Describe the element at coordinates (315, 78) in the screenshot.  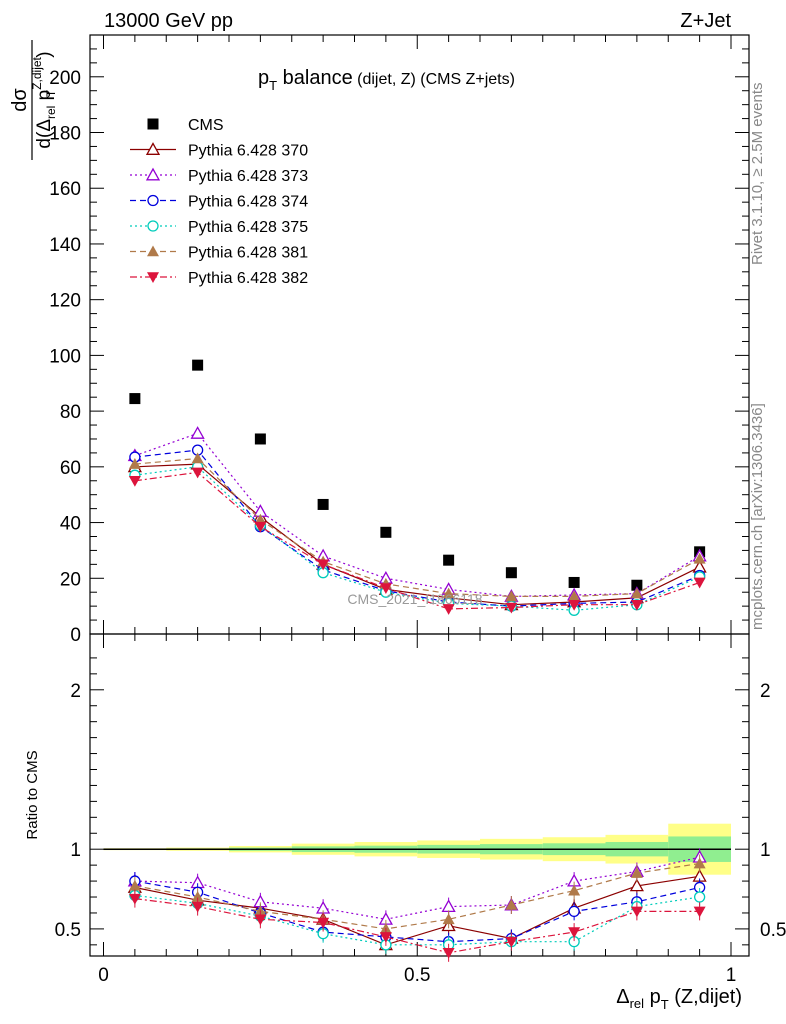
I see `title-main: balance` at that location.